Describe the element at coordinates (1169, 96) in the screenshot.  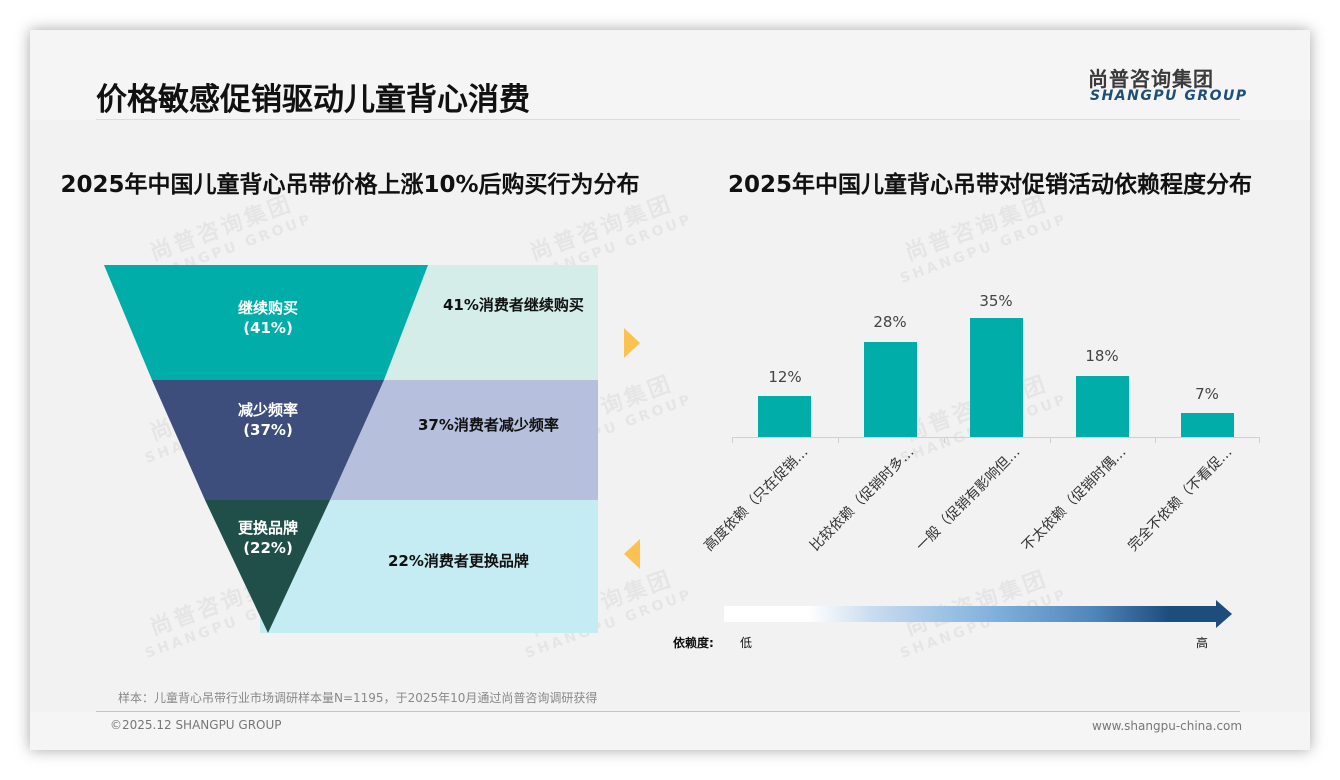
I see `logo-en: SHANGPU GROUP` at that location.